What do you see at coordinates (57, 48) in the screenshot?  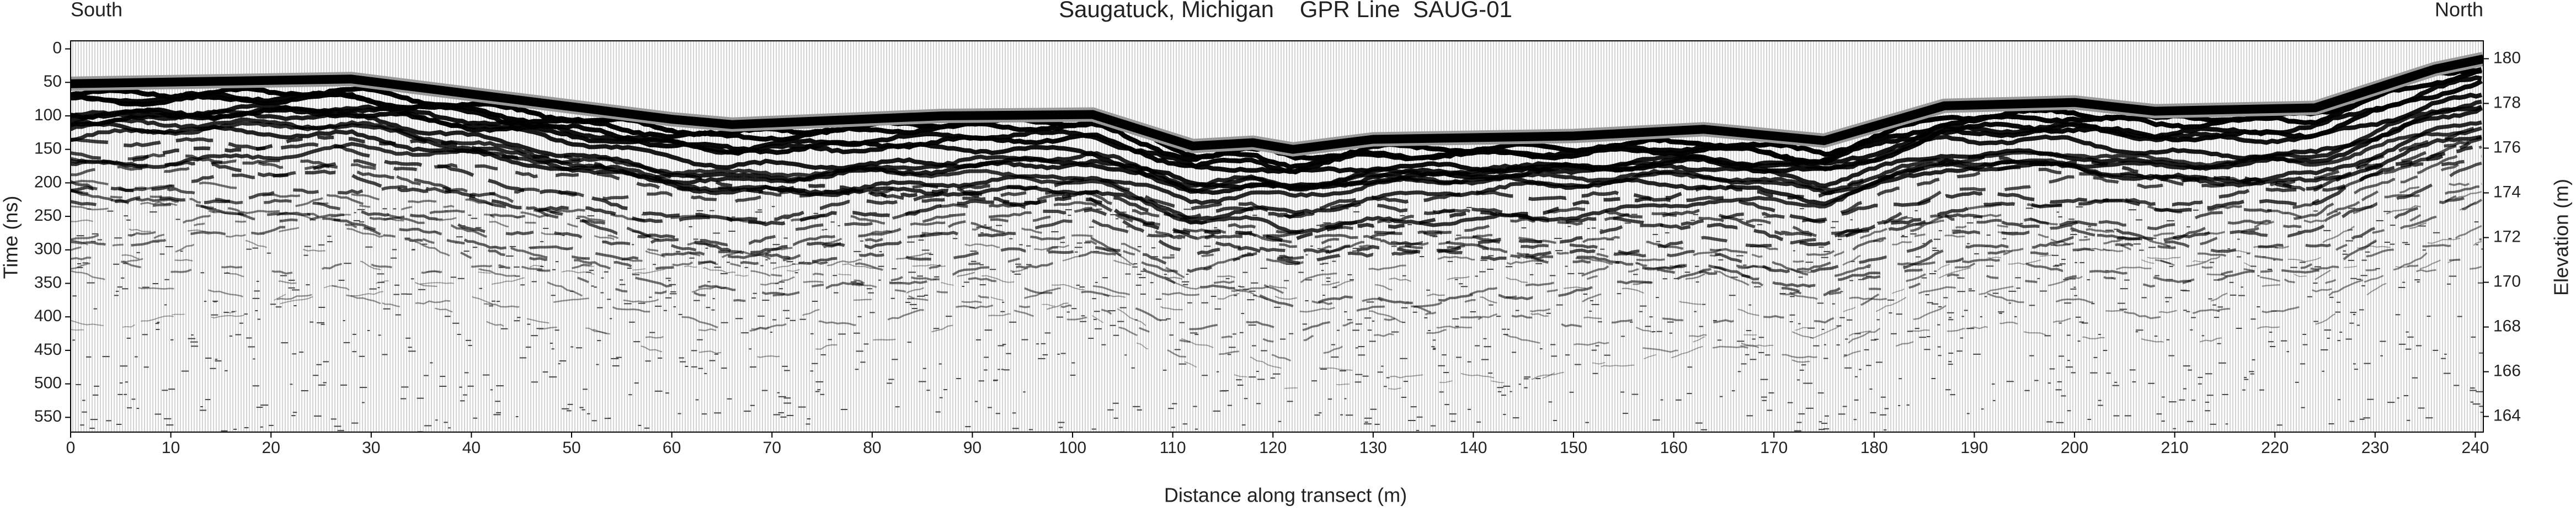 I see `y-tick-label: 0` at bounding box center [57, 48].